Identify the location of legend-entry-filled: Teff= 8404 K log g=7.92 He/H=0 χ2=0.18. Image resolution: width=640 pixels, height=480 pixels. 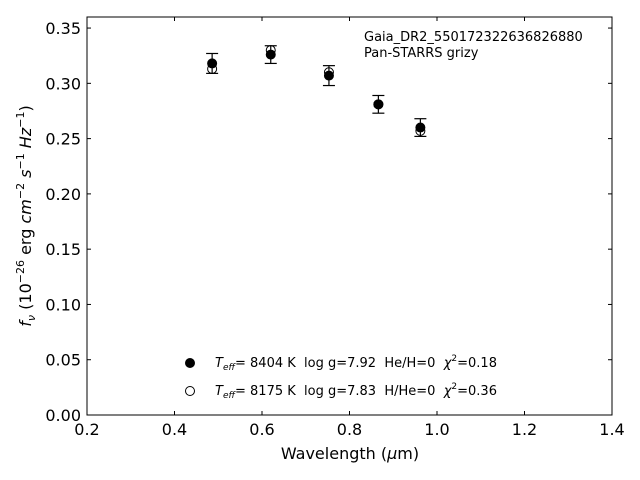
(356, 363).